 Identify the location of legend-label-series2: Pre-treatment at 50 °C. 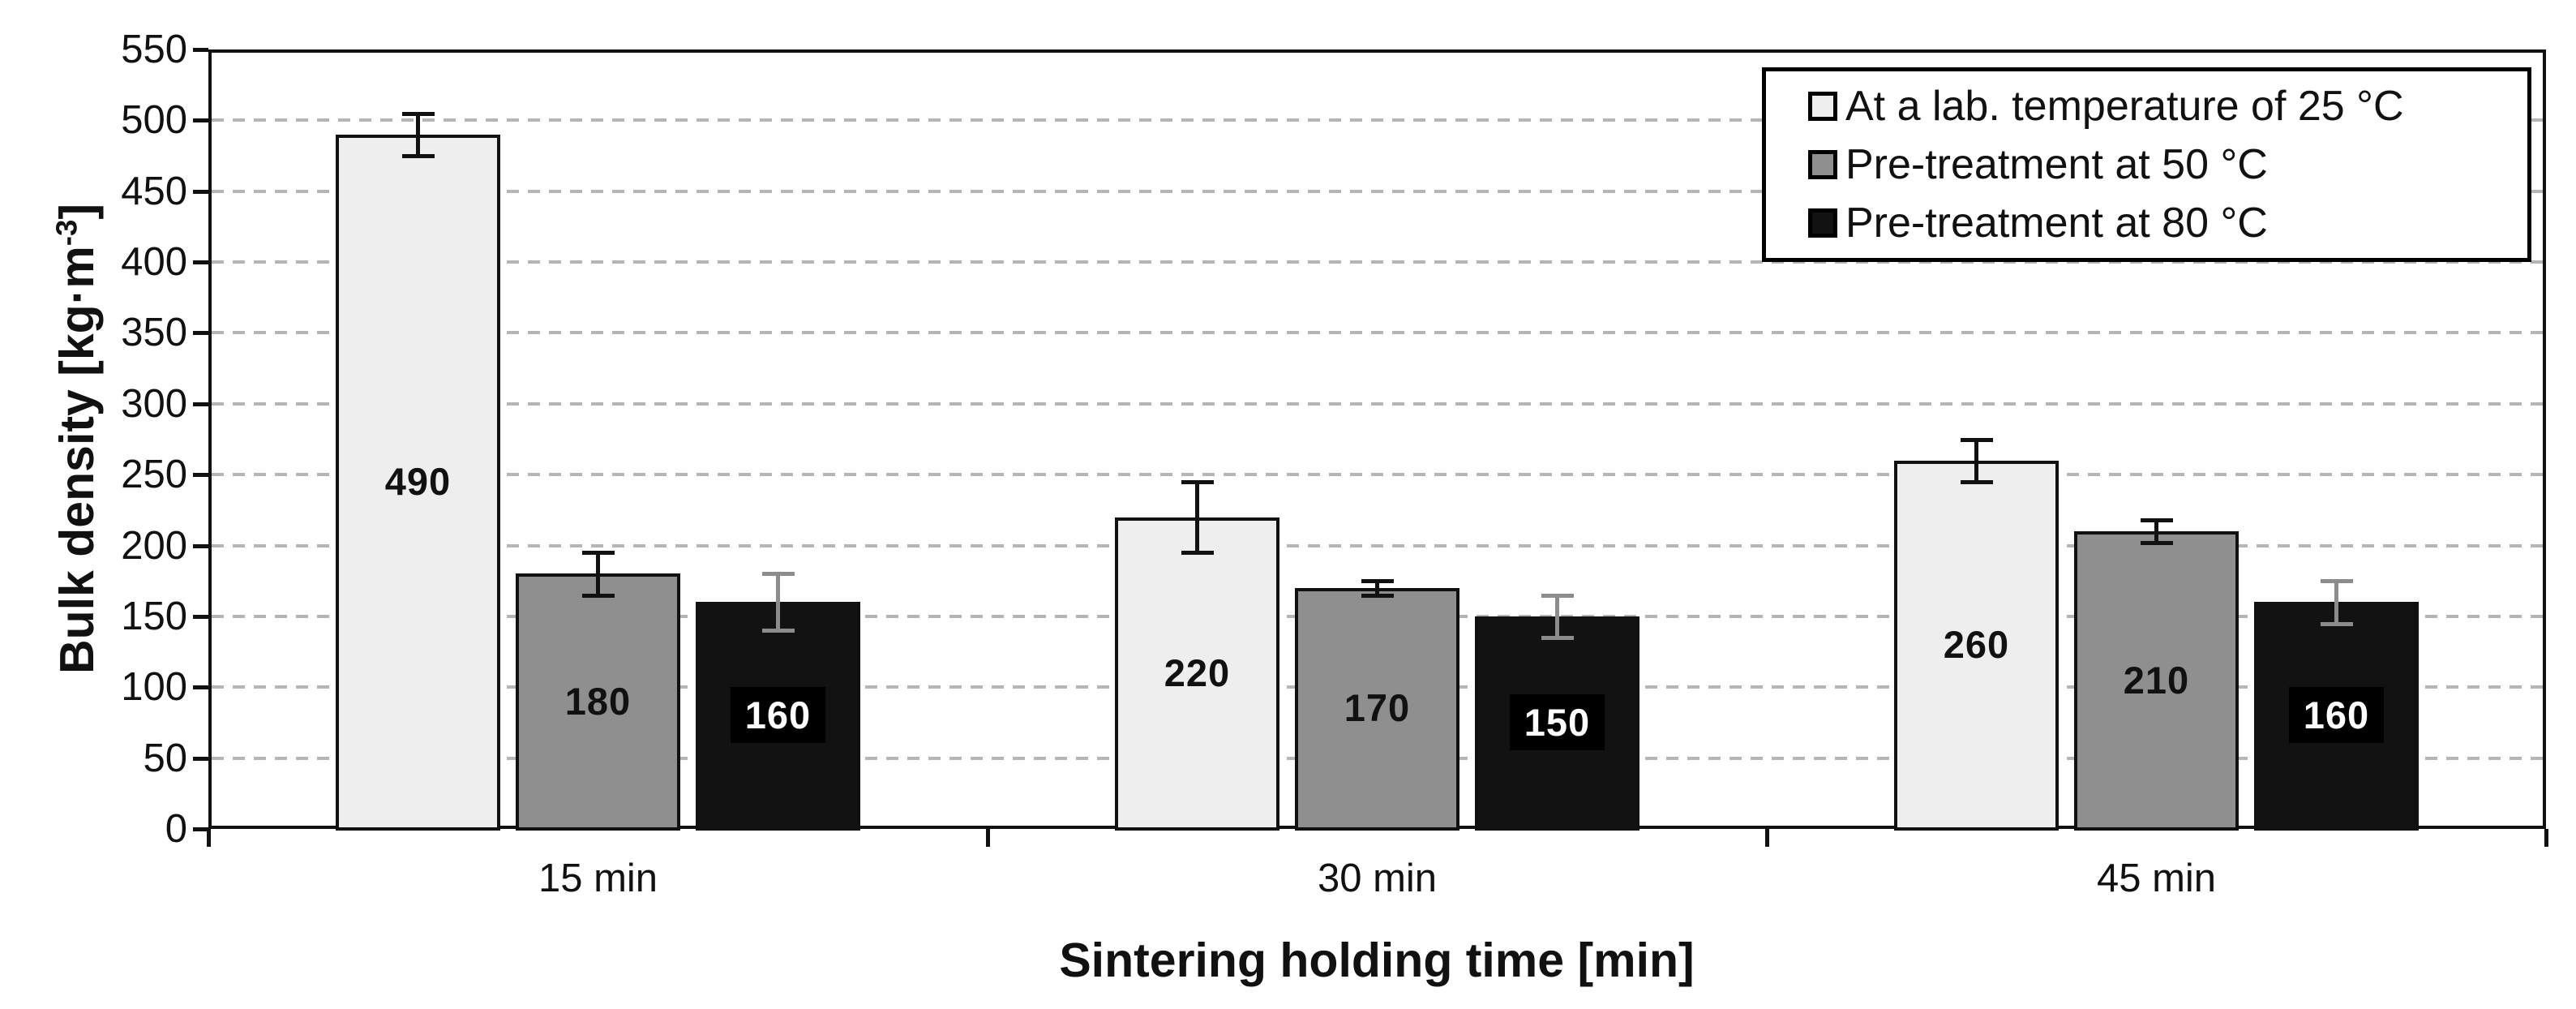
(2056, 164).